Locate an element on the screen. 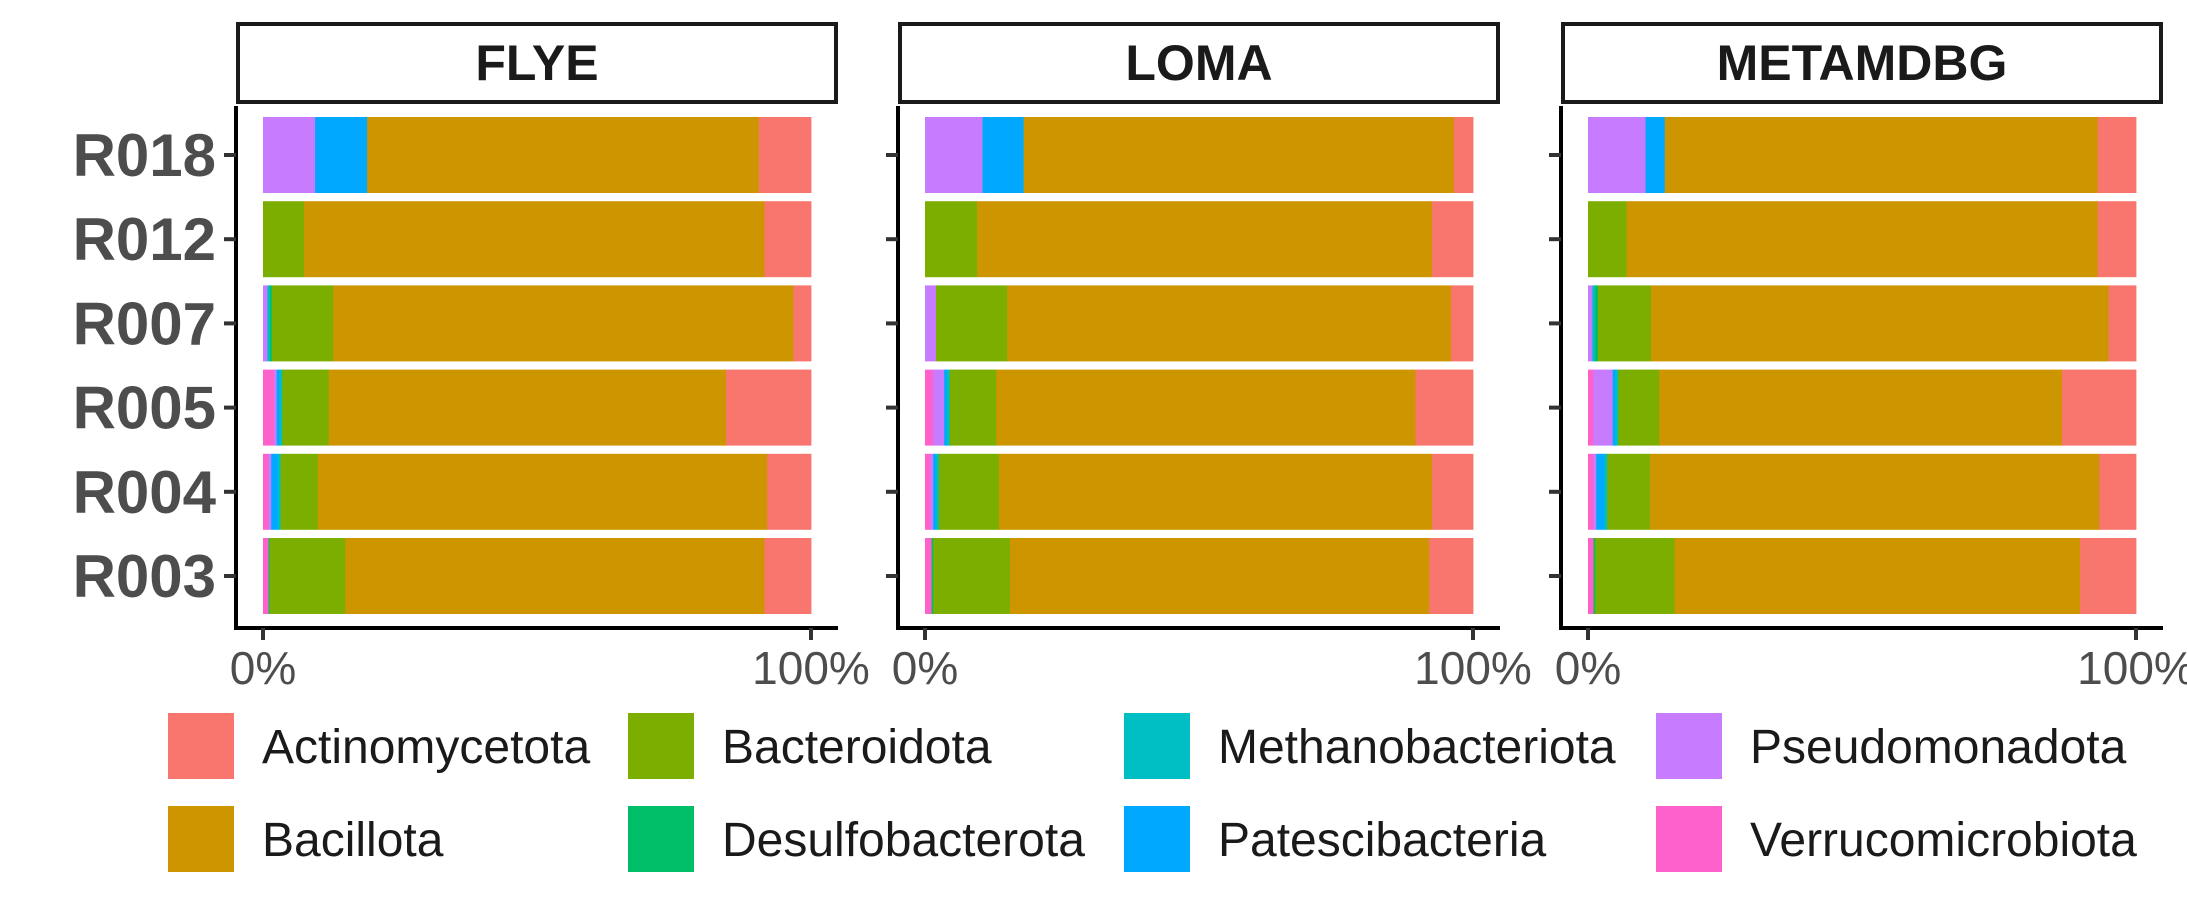 This screenshot has width=2187, height=900. facet-title: LOMA is located at coordinates (1198, 63).